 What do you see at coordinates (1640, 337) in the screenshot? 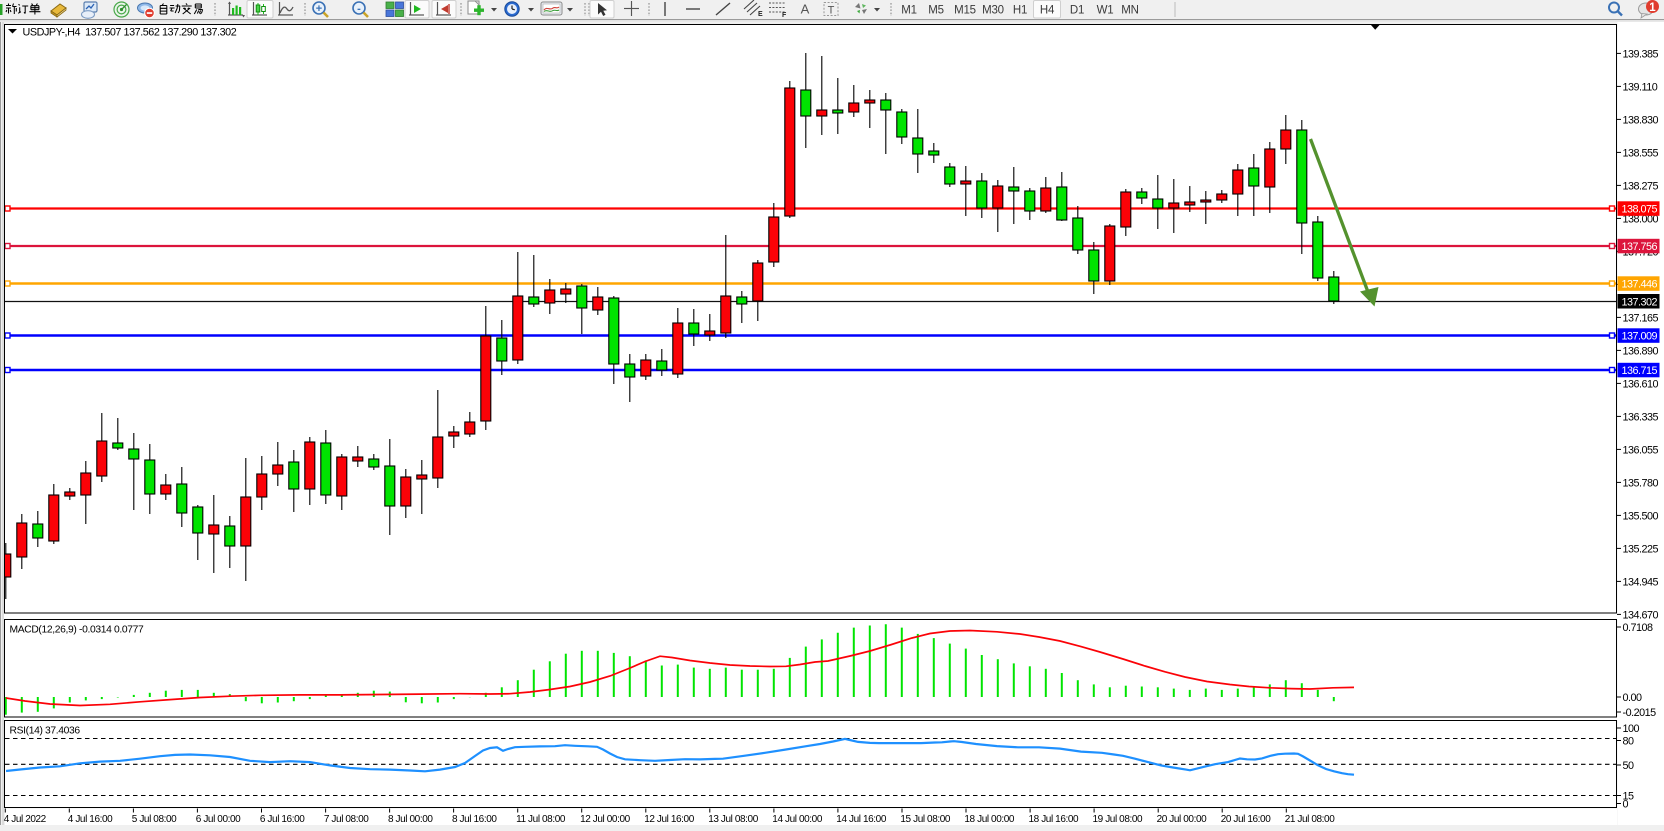
I see `svg-text: 137.009` at bounding box center [1640, 337].